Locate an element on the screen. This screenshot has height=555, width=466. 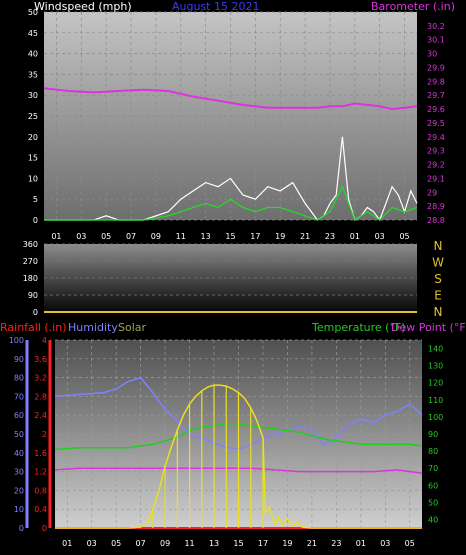
x-tick-label: 13 is located at coordinates (214, 543).